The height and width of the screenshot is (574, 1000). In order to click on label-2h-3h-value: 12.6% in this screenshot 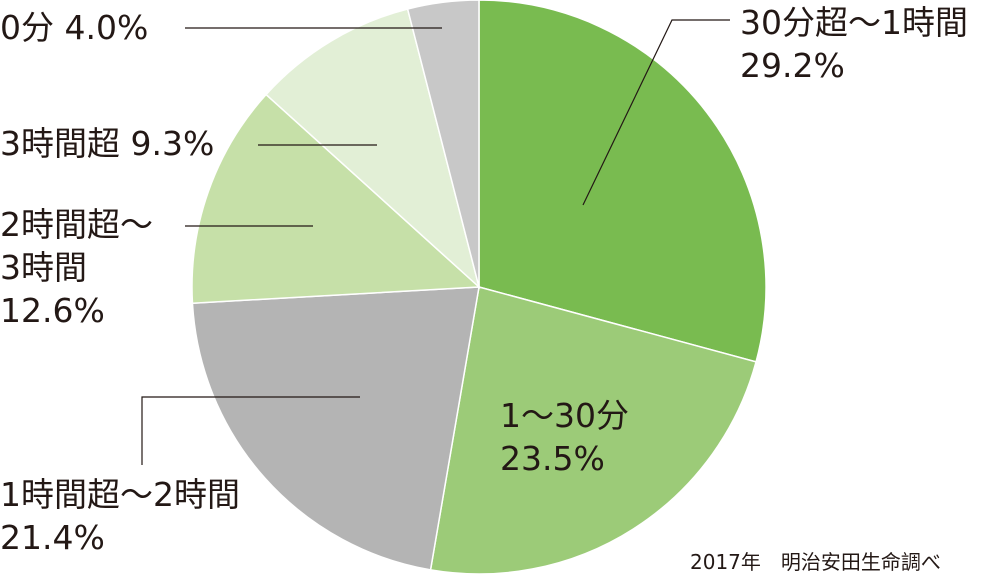, I will do `click(52, 310)`.